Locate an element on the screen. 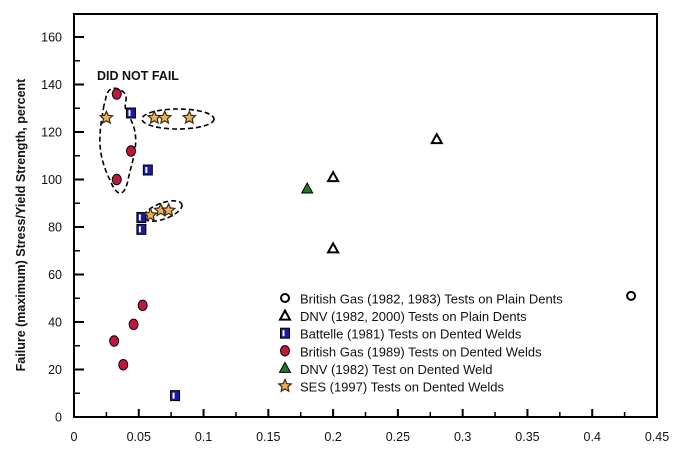 This screenshot has height=454, width=684. y-tick-label: 60 is located at coordinates (55, 275).